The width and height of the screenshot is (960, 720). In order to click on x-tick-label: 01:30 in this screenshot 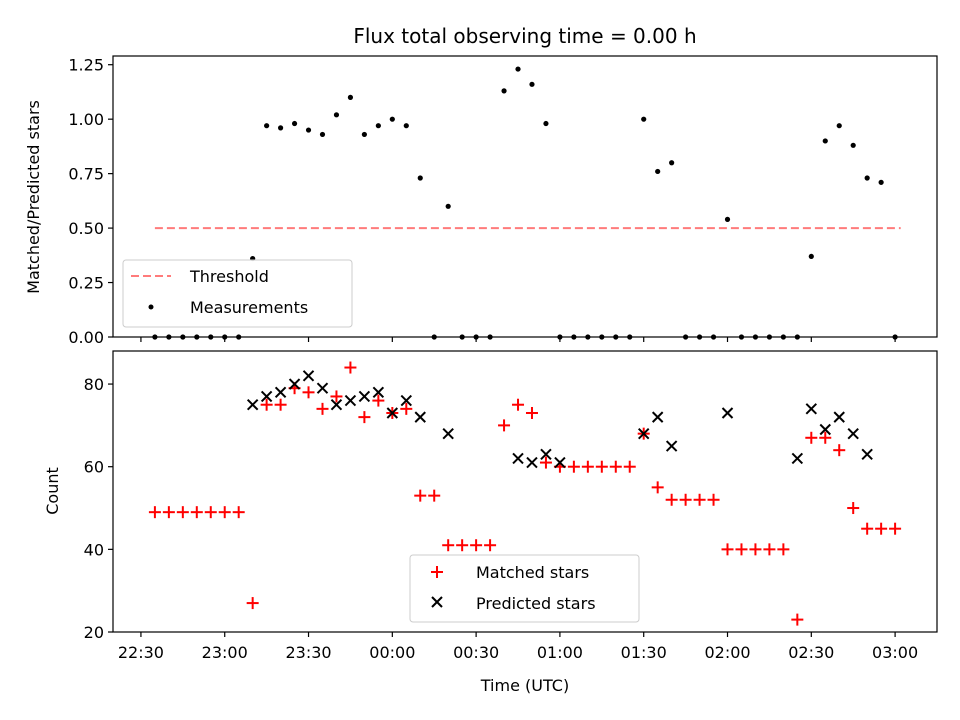, I will do `click(644, 652)`.